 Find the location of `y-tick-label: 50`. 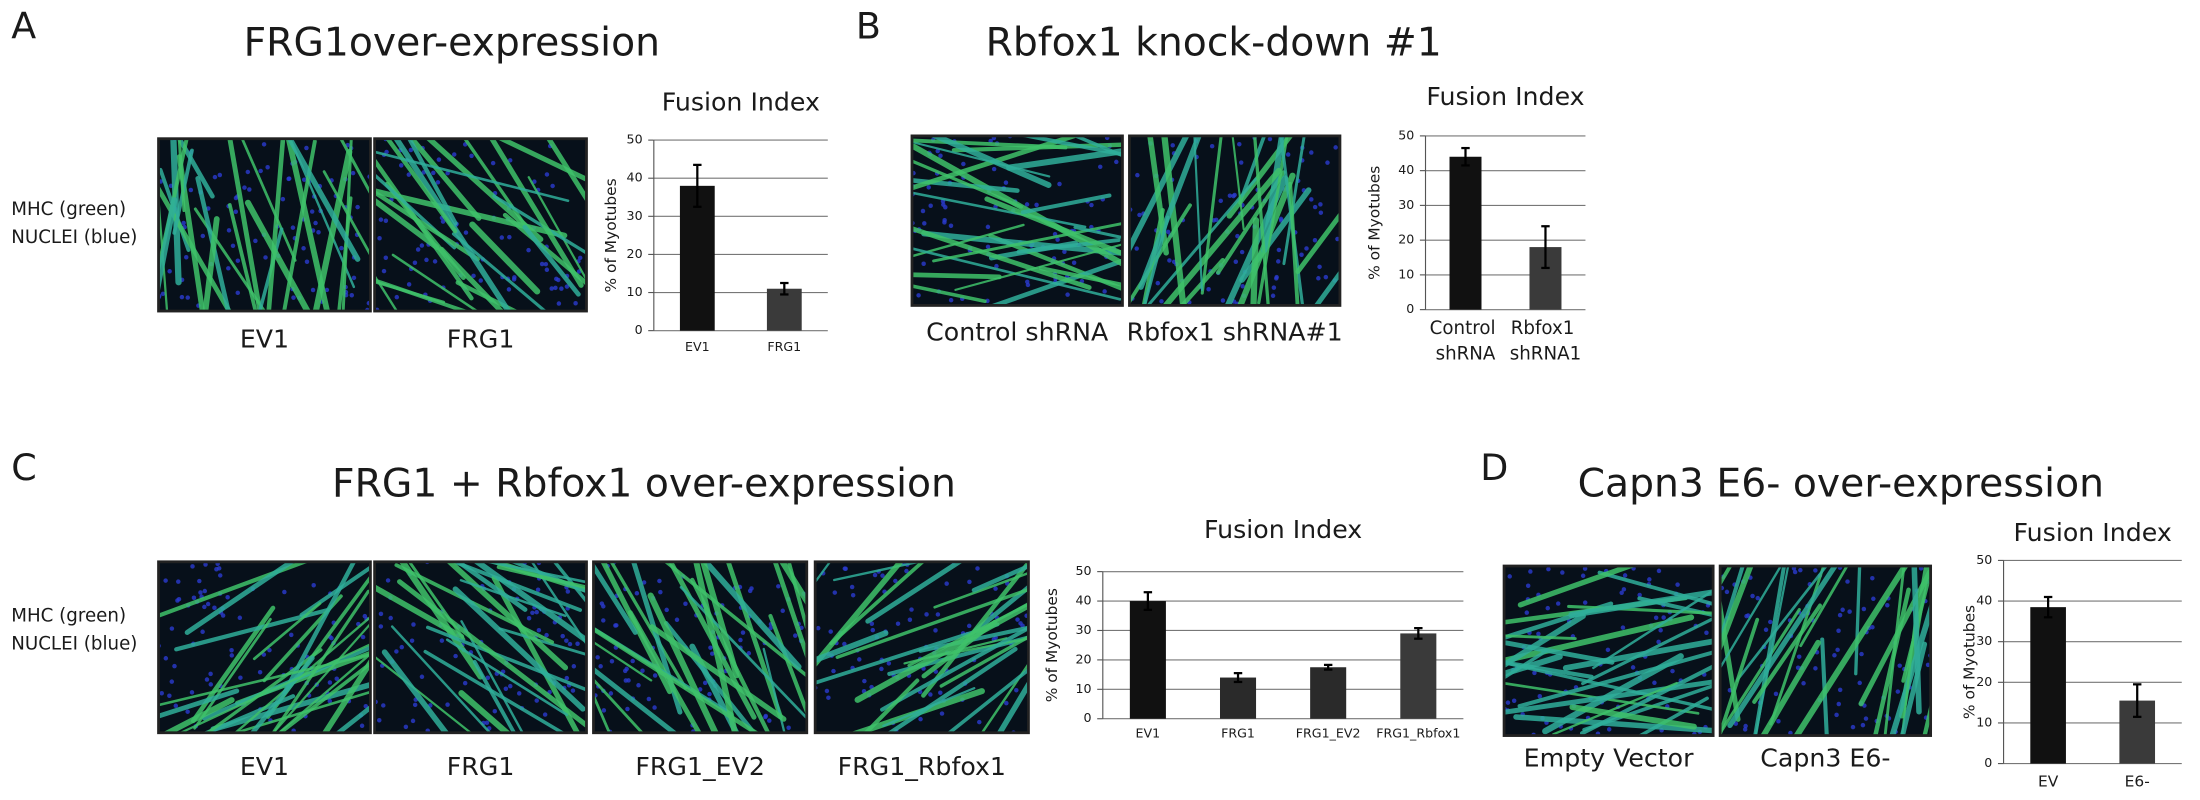

y-tick-label: 50 is located at coordinates (1084, 570).